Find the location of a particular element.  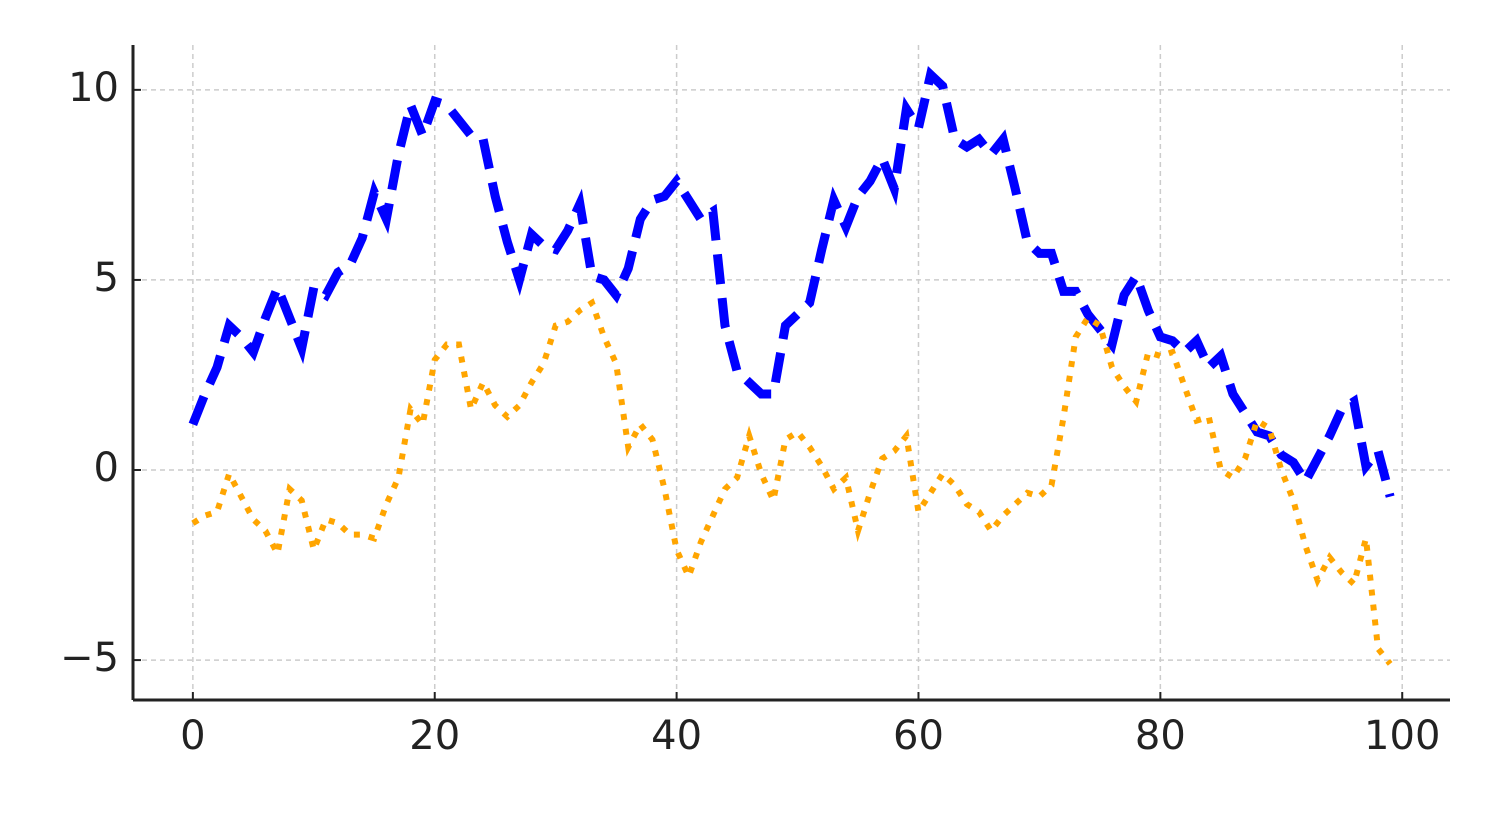

x-tick-label: 100 is located at coordinates (1402, 736).